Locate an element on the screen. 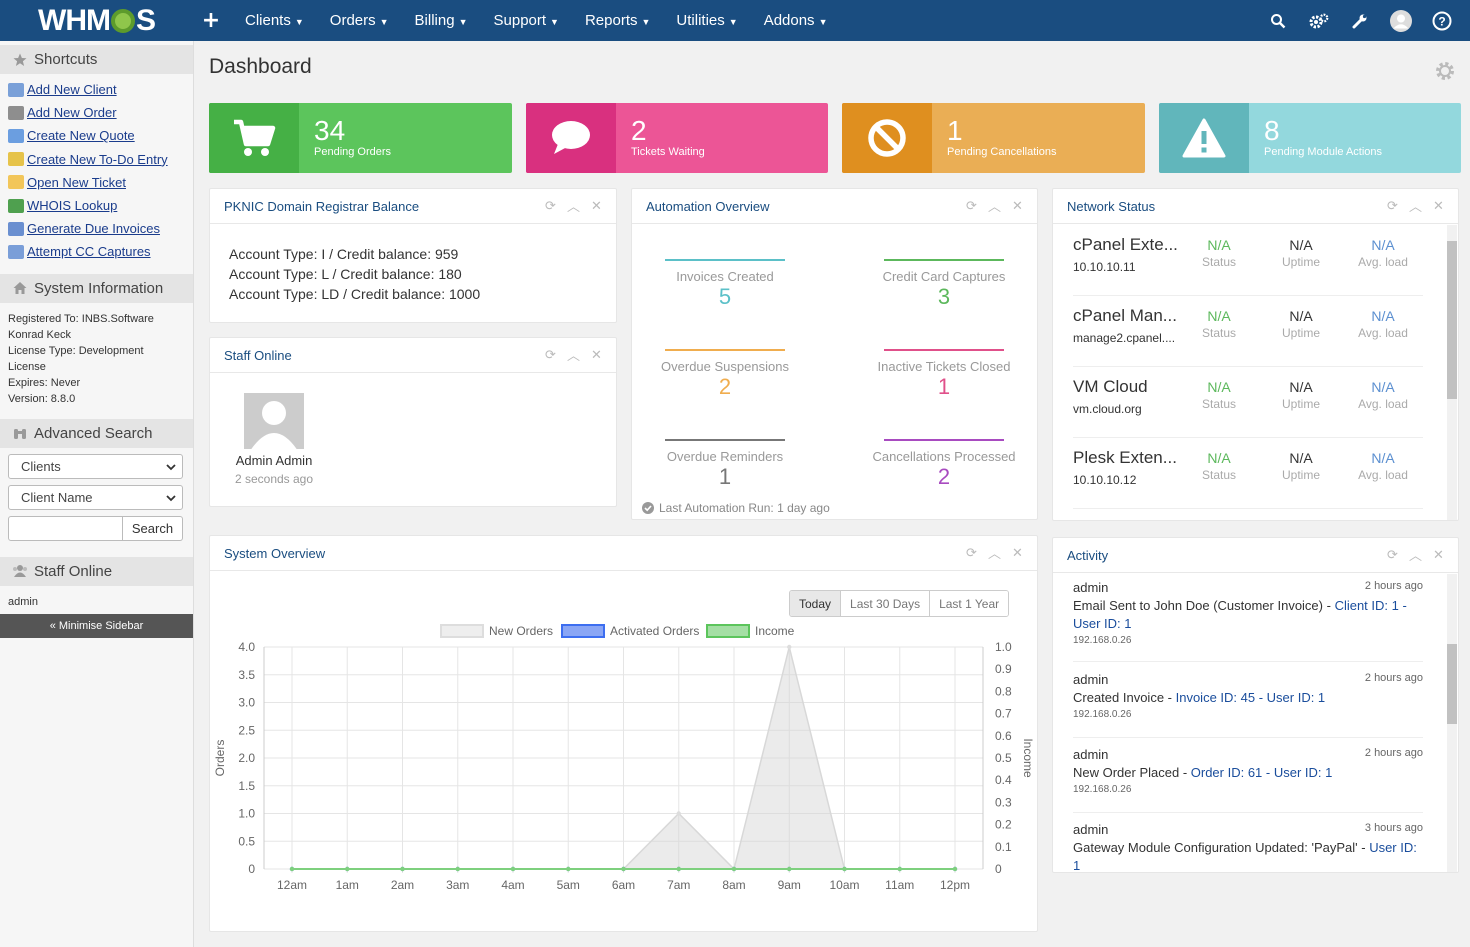 This screenshot has width=1470, height=947. shortcut-link: WHOIS Lookup is located at coordinates (100, 205).